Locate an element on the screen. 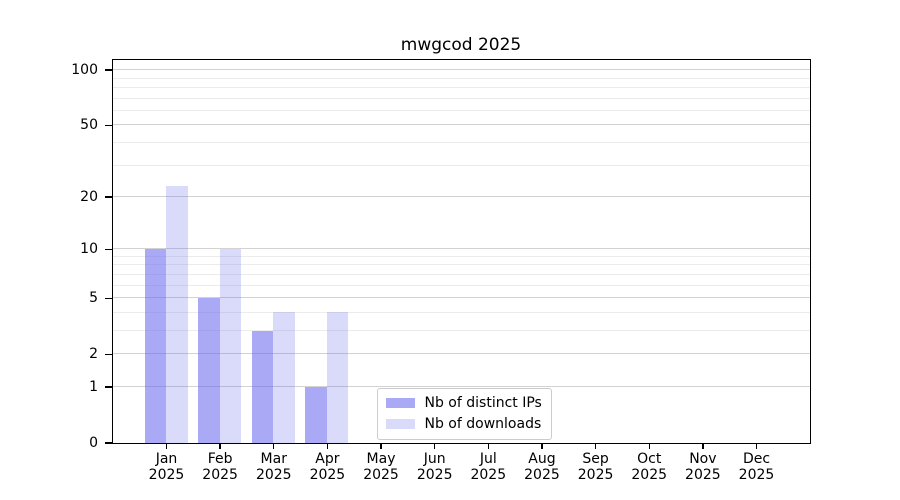 This screenshot has height=500, width=900. x-axis-tick-label: May 2025 is located at coordinates (381, 467).